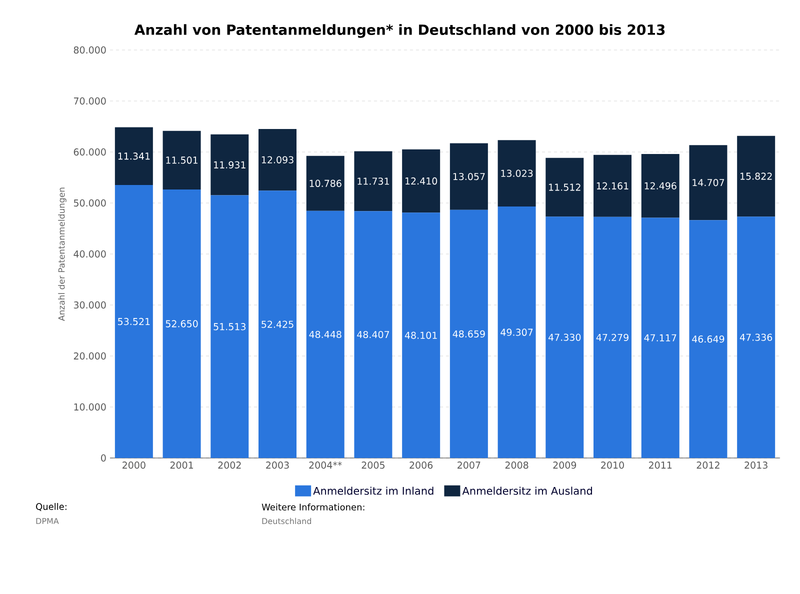 The image size is (800, 594). What do you see at coordinates (756, 465) in the screenshot?
I see `x-tick-label: 2013` at bounding box center [756, 465].